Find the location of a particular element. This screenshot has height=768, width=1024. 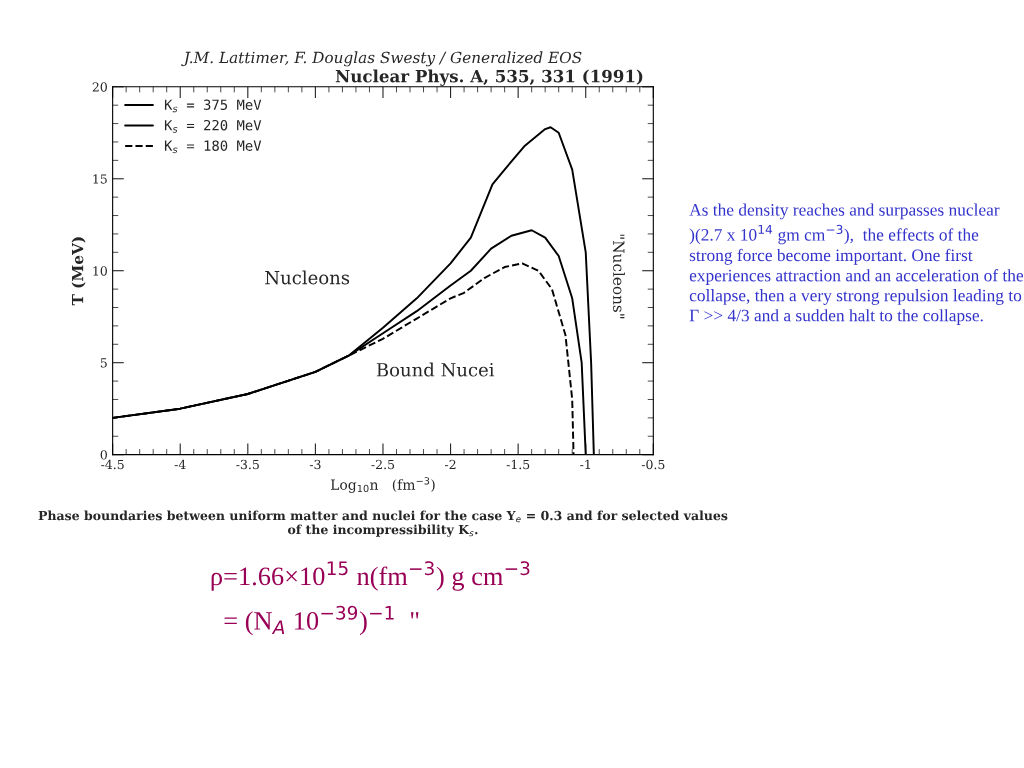

text: Phase boundaries between uniform matter and nuclei for the case Y$_{e}$ = 0.3 and for selected values of the incompressibility K$_{s}$. is located at coordinates (383, 523).